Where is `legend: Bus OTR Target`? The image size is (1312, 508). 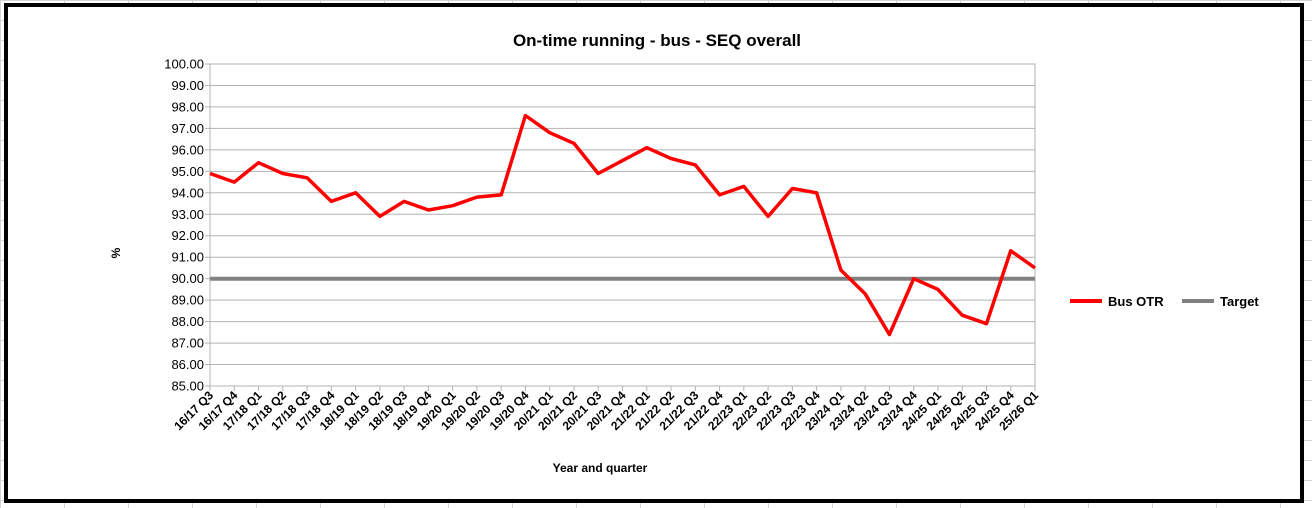
legend: Bus OTR Target is located at coordinates (1164, 301).